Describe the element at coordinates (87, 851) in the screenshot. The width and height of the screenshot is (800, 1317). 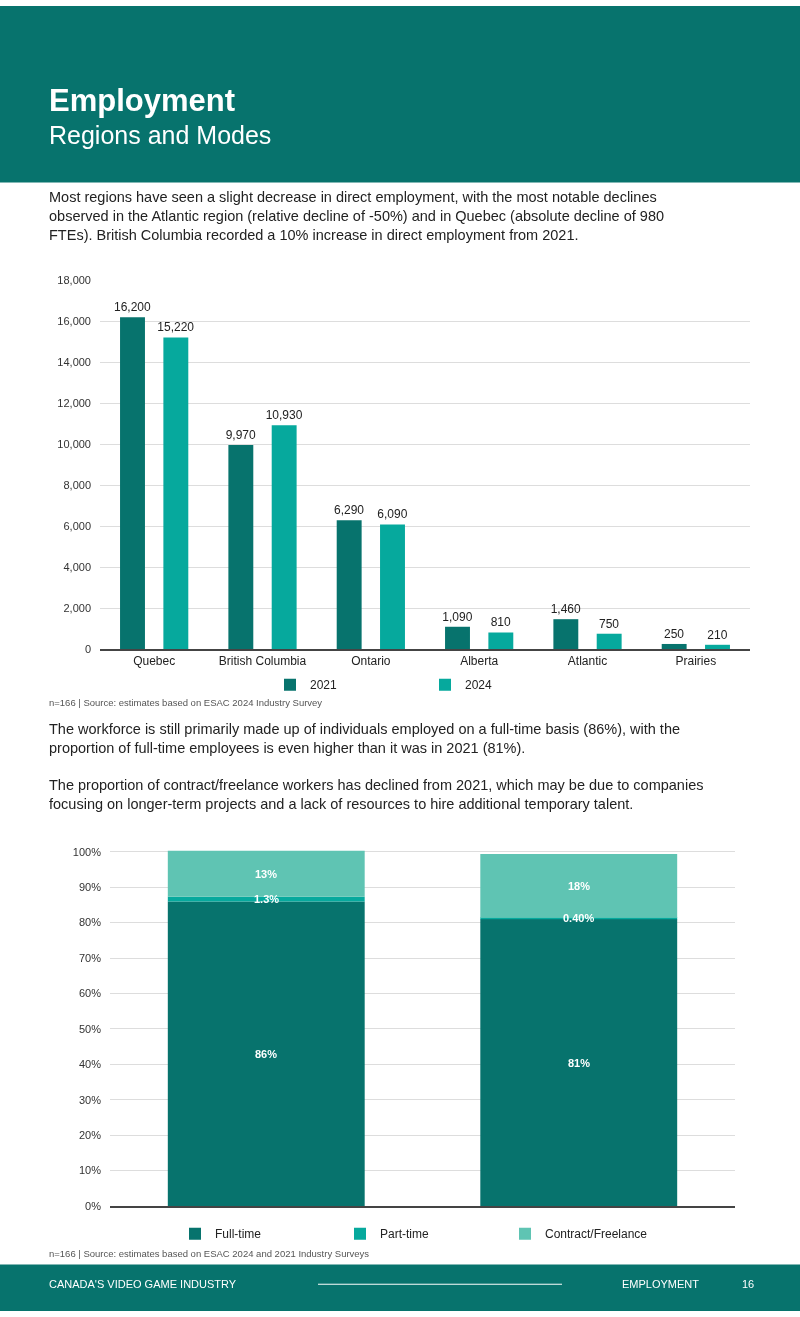
I see `y-tick-label: 100%` at that location.